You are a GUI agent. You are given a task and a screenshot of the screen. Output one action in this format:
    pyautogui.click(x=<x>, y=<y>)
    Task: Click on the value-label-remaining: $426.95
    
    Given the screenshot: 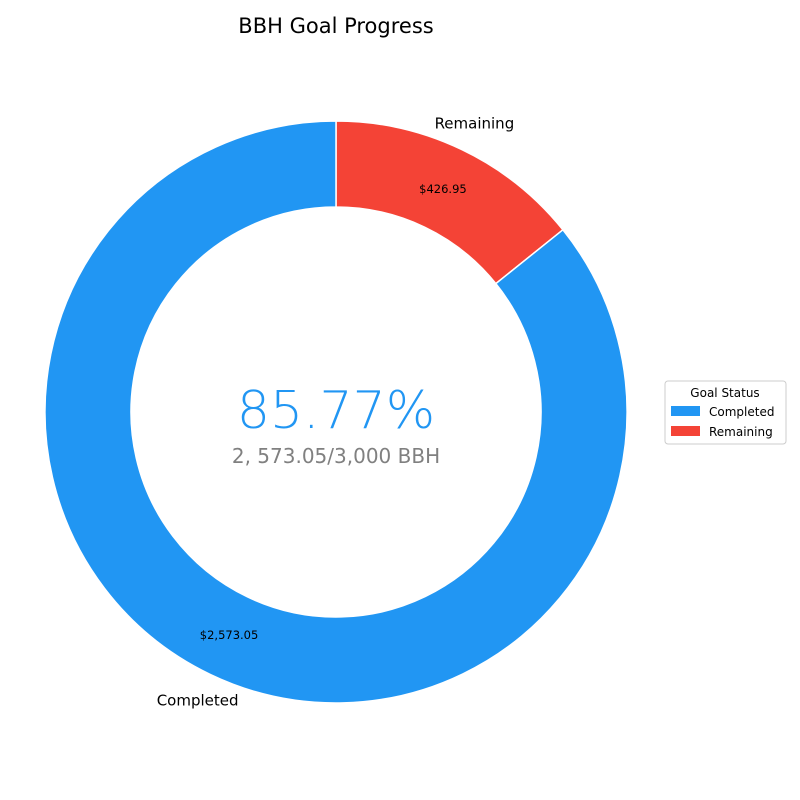 What is the action you would take?
    pyautogui.click(x=443, y=189)
    